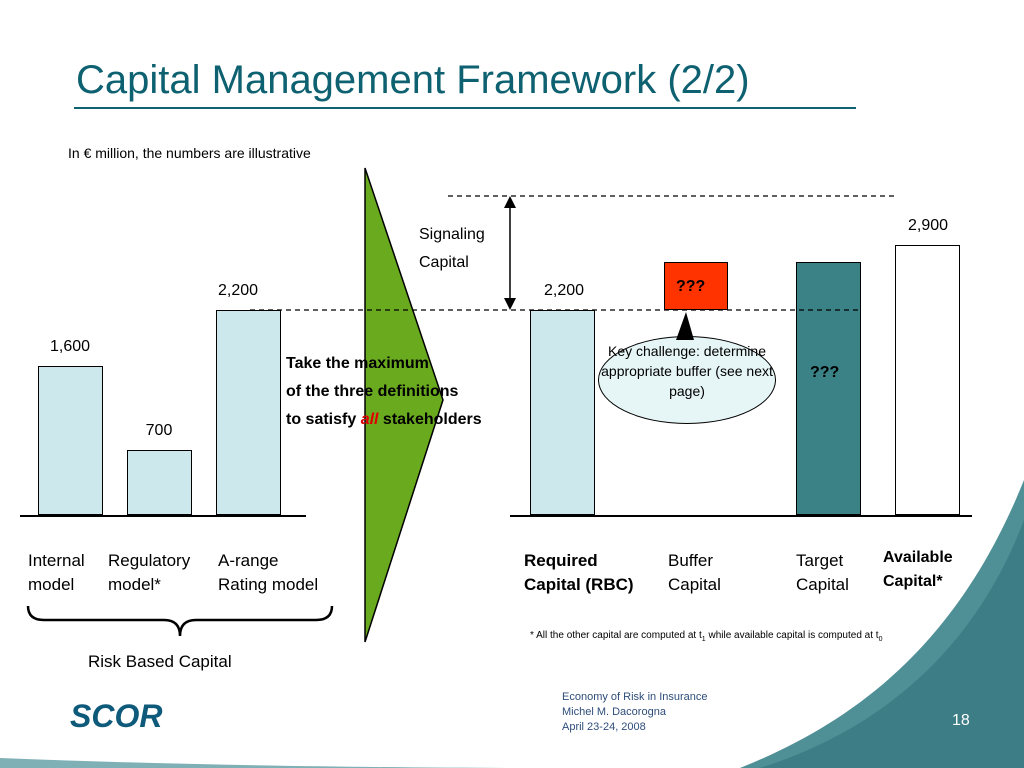 Image resolution: width=1024 pixels, height=768 pixels. Describe the element at coordinates (820, 560) in the screenshot. I see `category-target-line1: Target` at that location.